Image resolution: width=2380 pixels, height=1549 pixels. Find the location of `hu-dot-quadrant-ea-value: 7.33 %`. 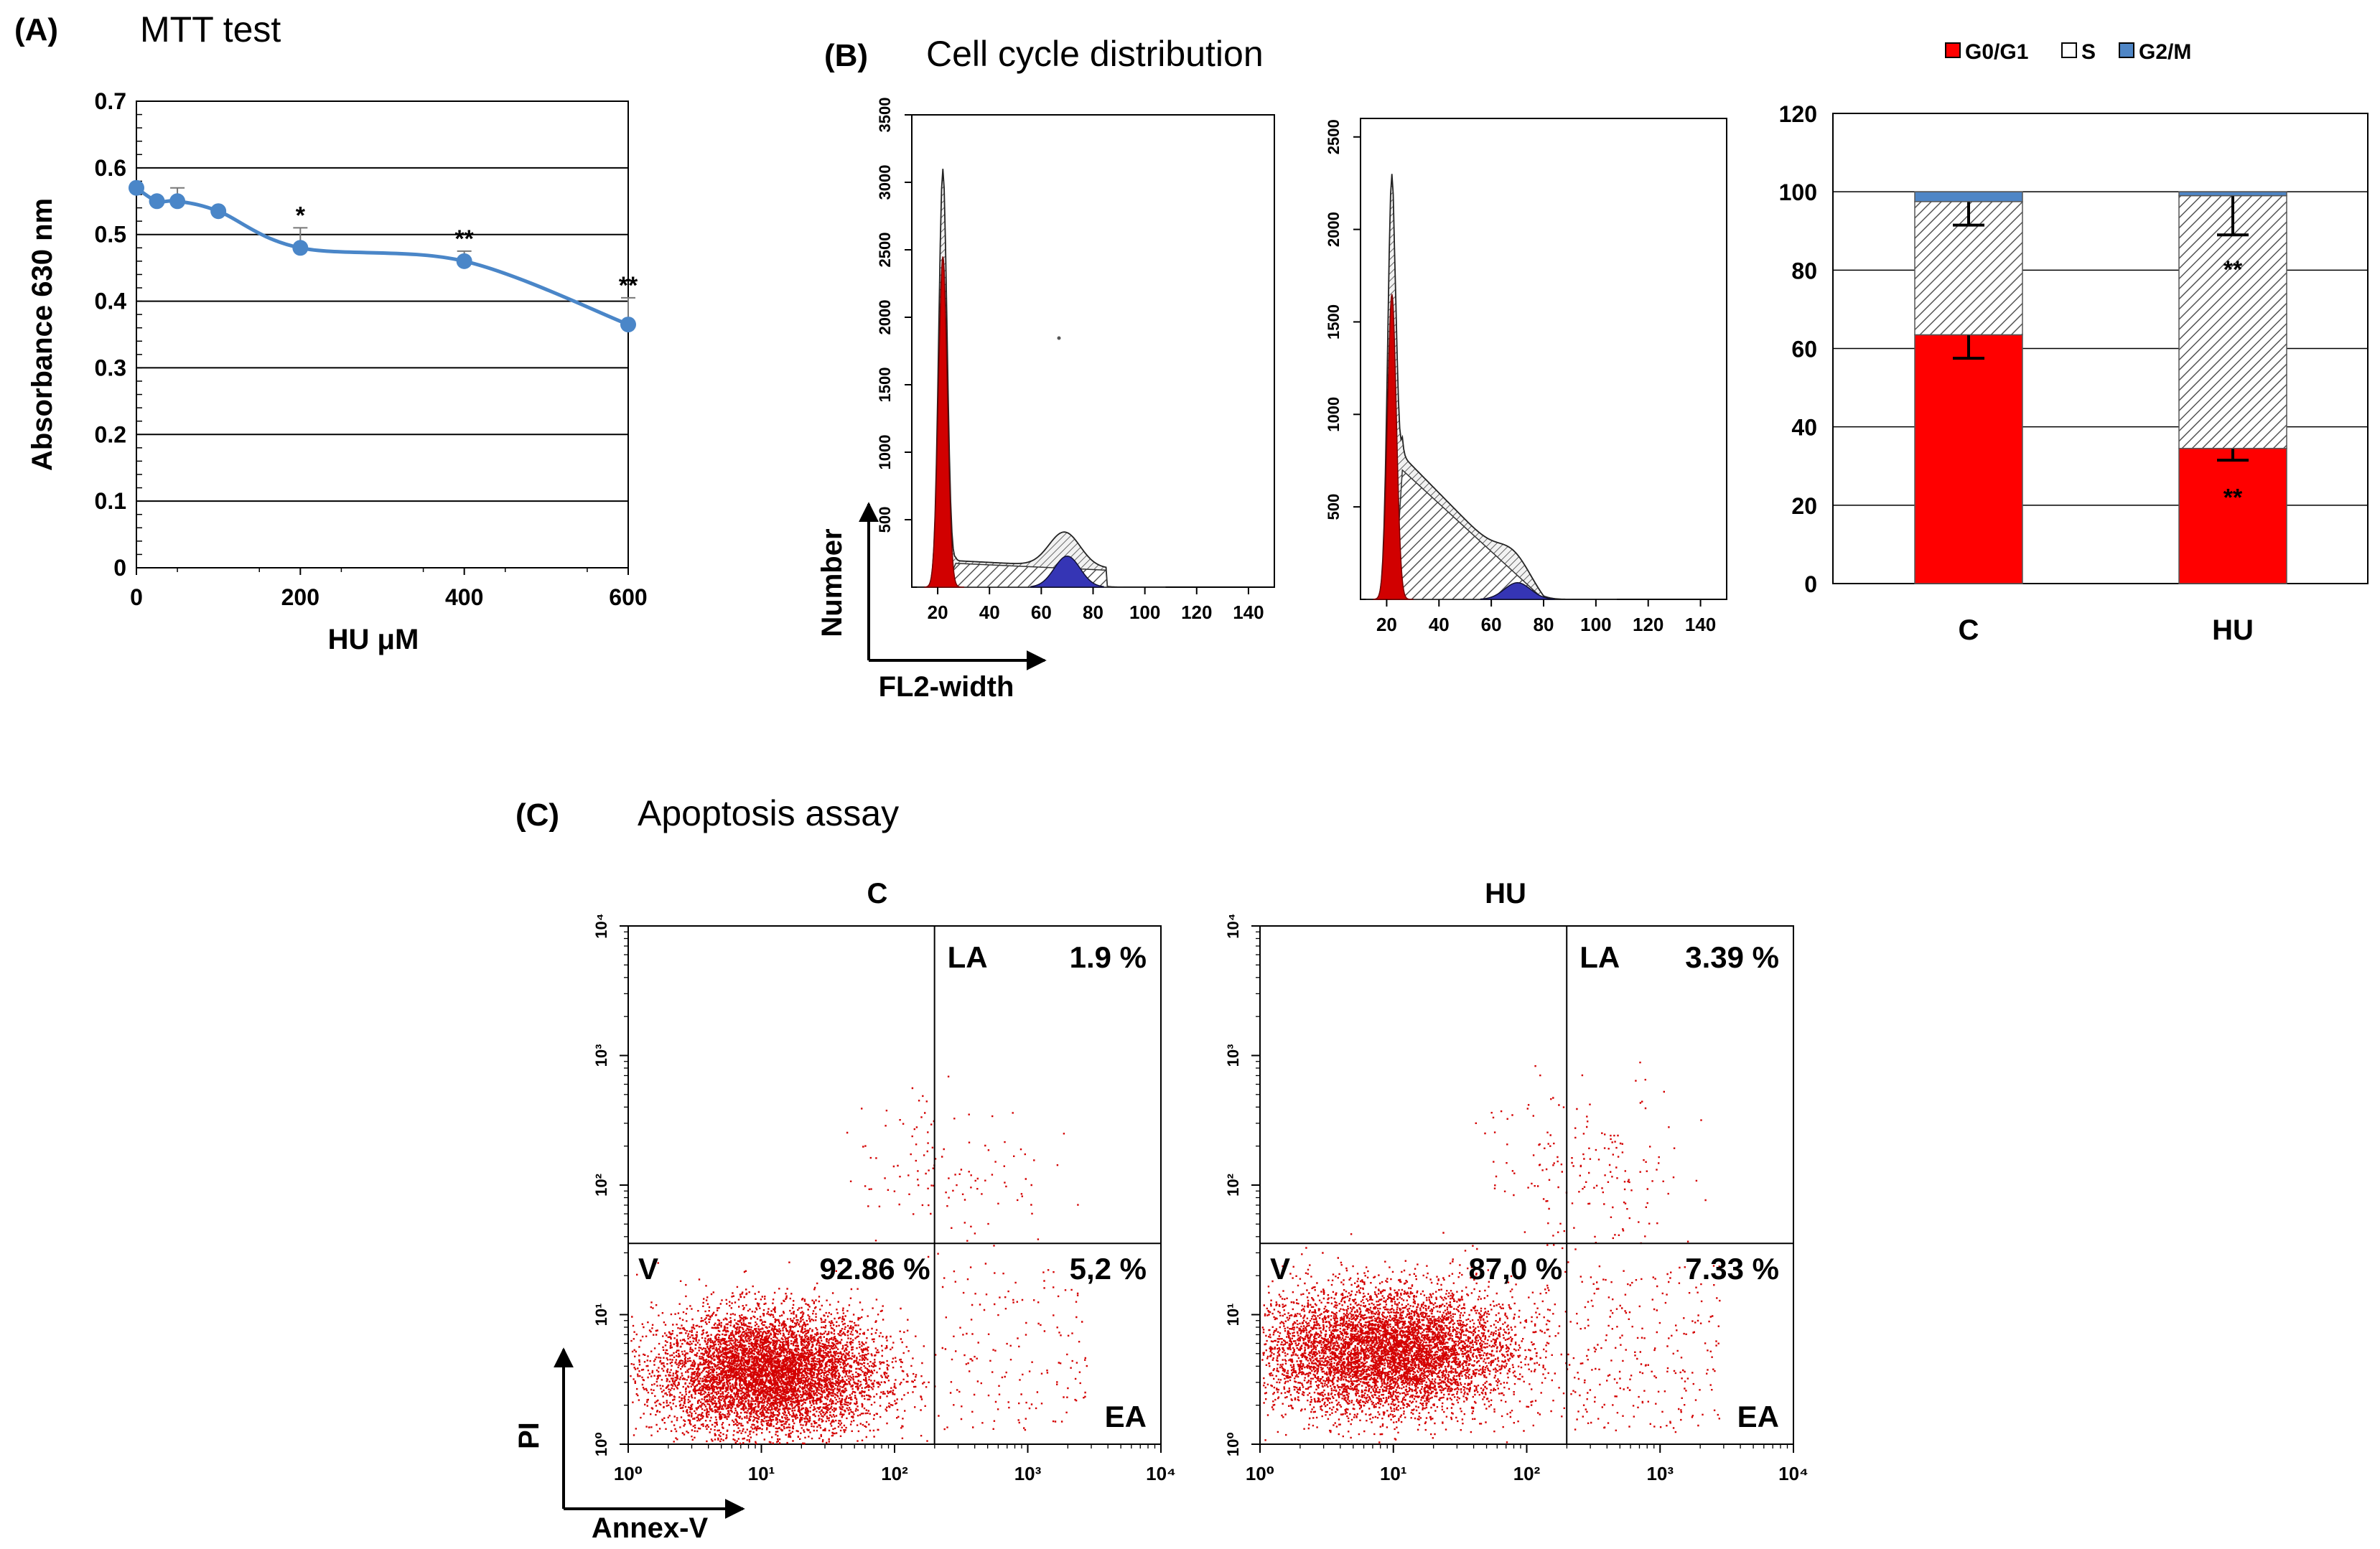

hu-dot-quadrant-ea-value: 7.33 % is located at coordinates (1732, 1269).